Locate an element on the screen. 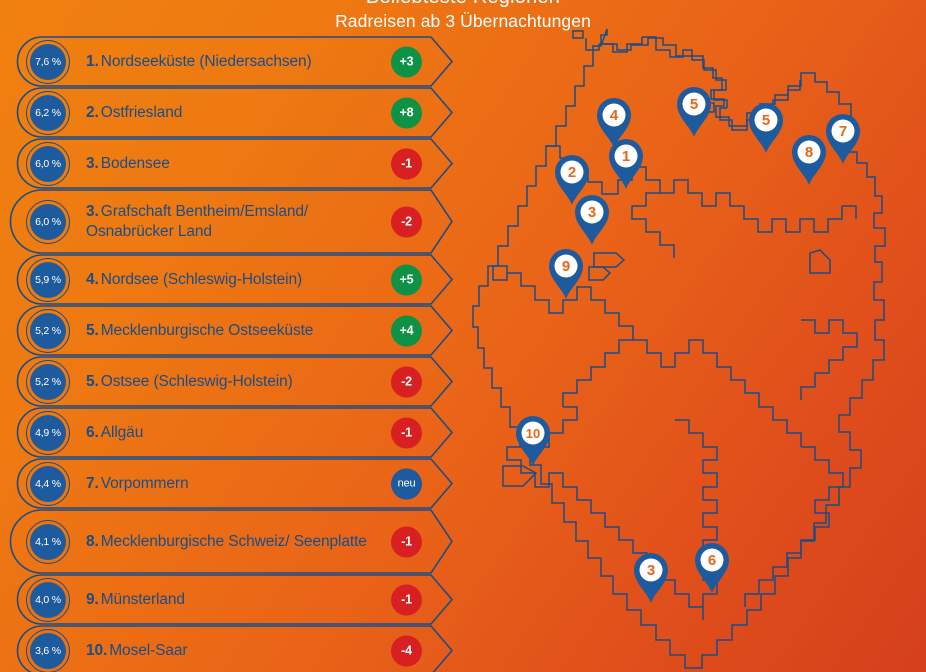  percentage-badge: 4,9 % is located at coordinates (48, 432).